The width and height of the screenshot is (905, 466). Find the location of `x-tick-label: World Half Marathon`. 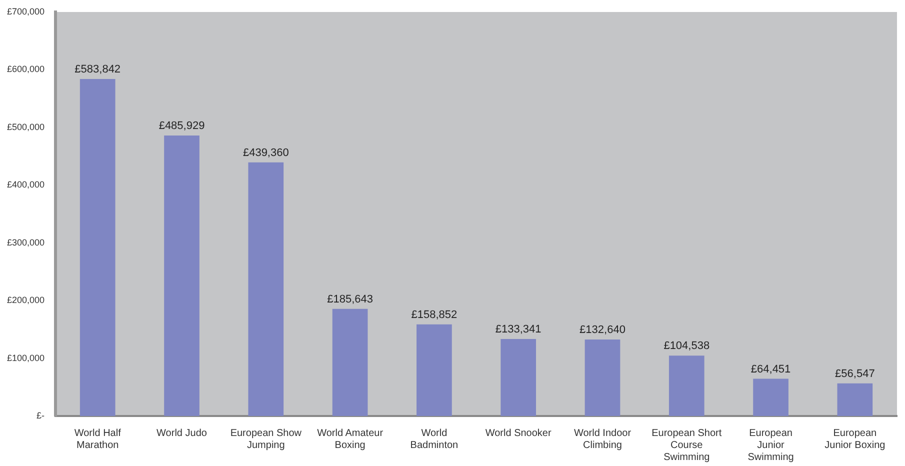

x-tick-label: World Half Marathon is located at coordinates (98, 439).